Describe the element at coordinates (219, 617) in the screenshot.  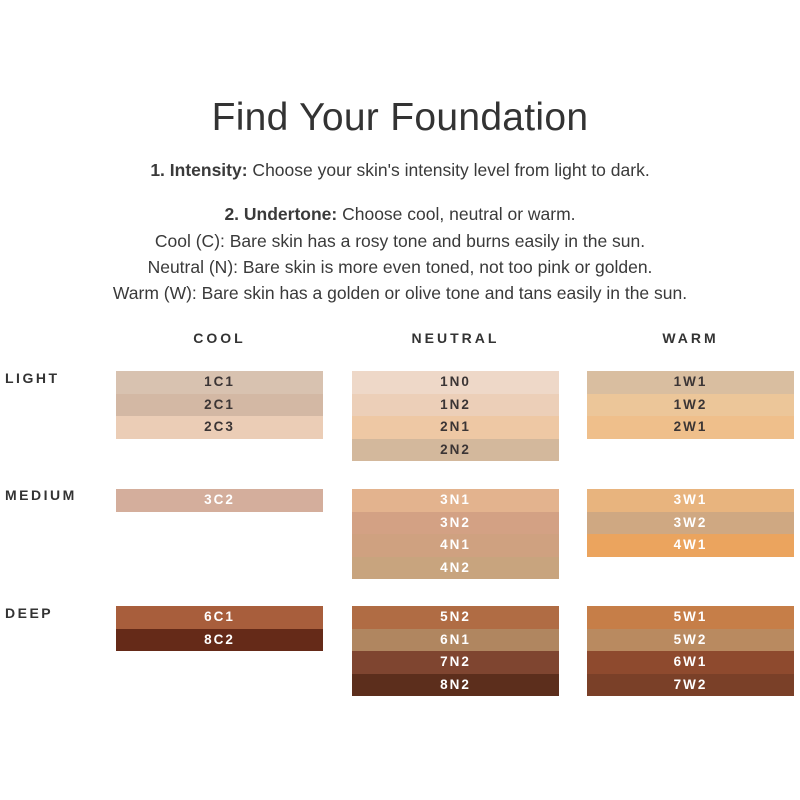
I see `shade-swatch: 6C1` at that location.